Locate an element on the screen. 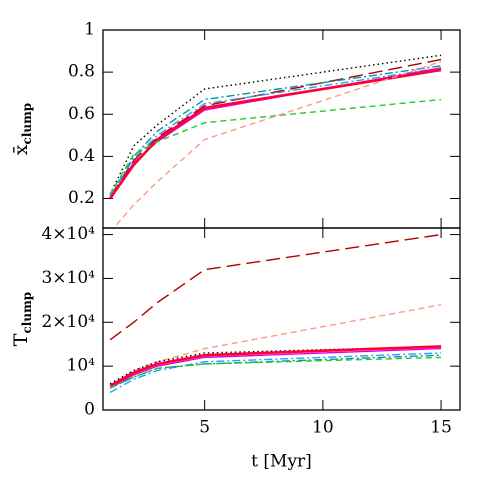 Image resolution: width=485 pixels, height=485 pixels. x-tick-label: 10 is located at coordinates (323, 428).